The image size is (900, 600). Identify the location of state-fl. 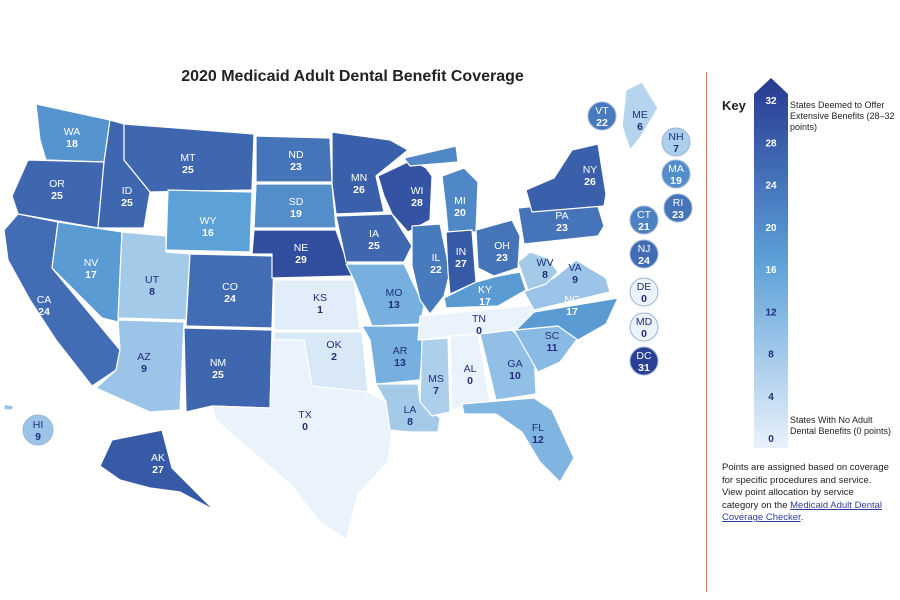
(518, 440).